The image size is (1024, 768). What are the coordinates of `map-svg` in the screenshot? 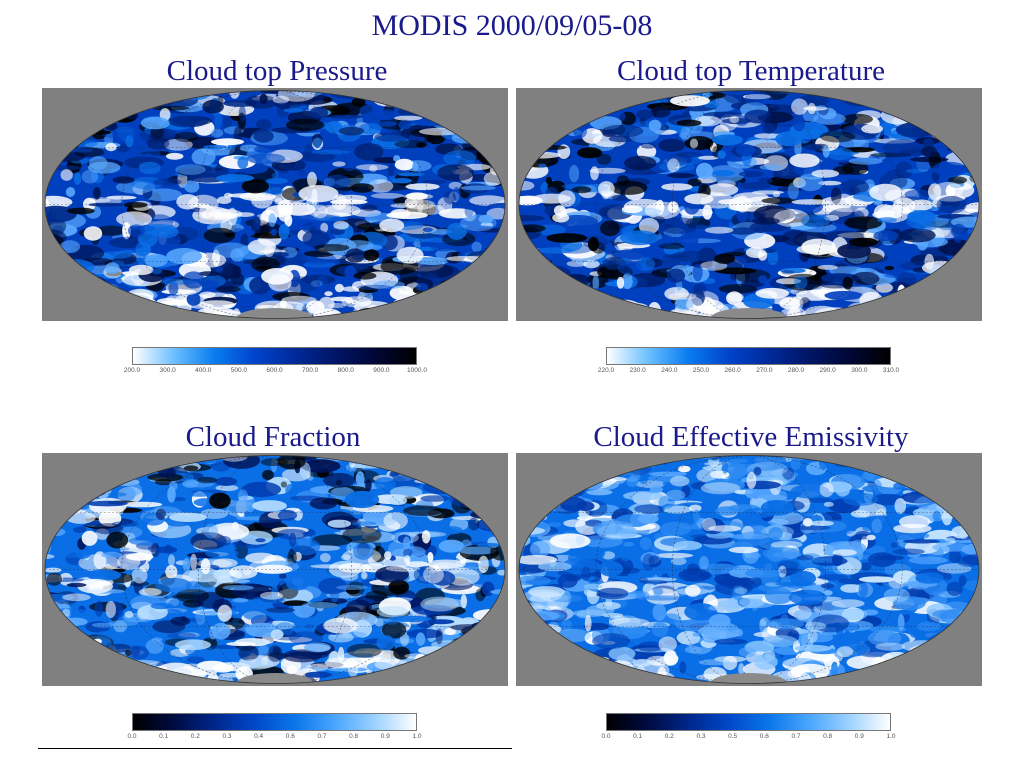 It's located at (749, 569).